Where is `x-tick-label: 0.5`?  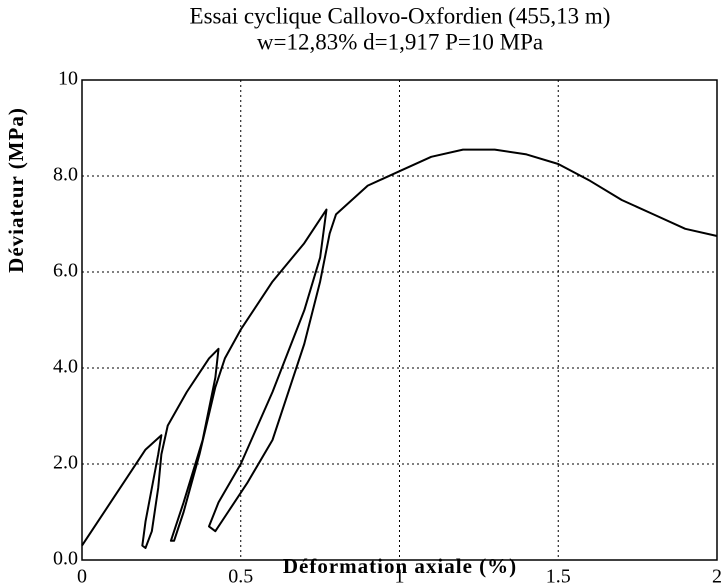 x-tick-label: 0.5 is located at coordinates (240, 574).